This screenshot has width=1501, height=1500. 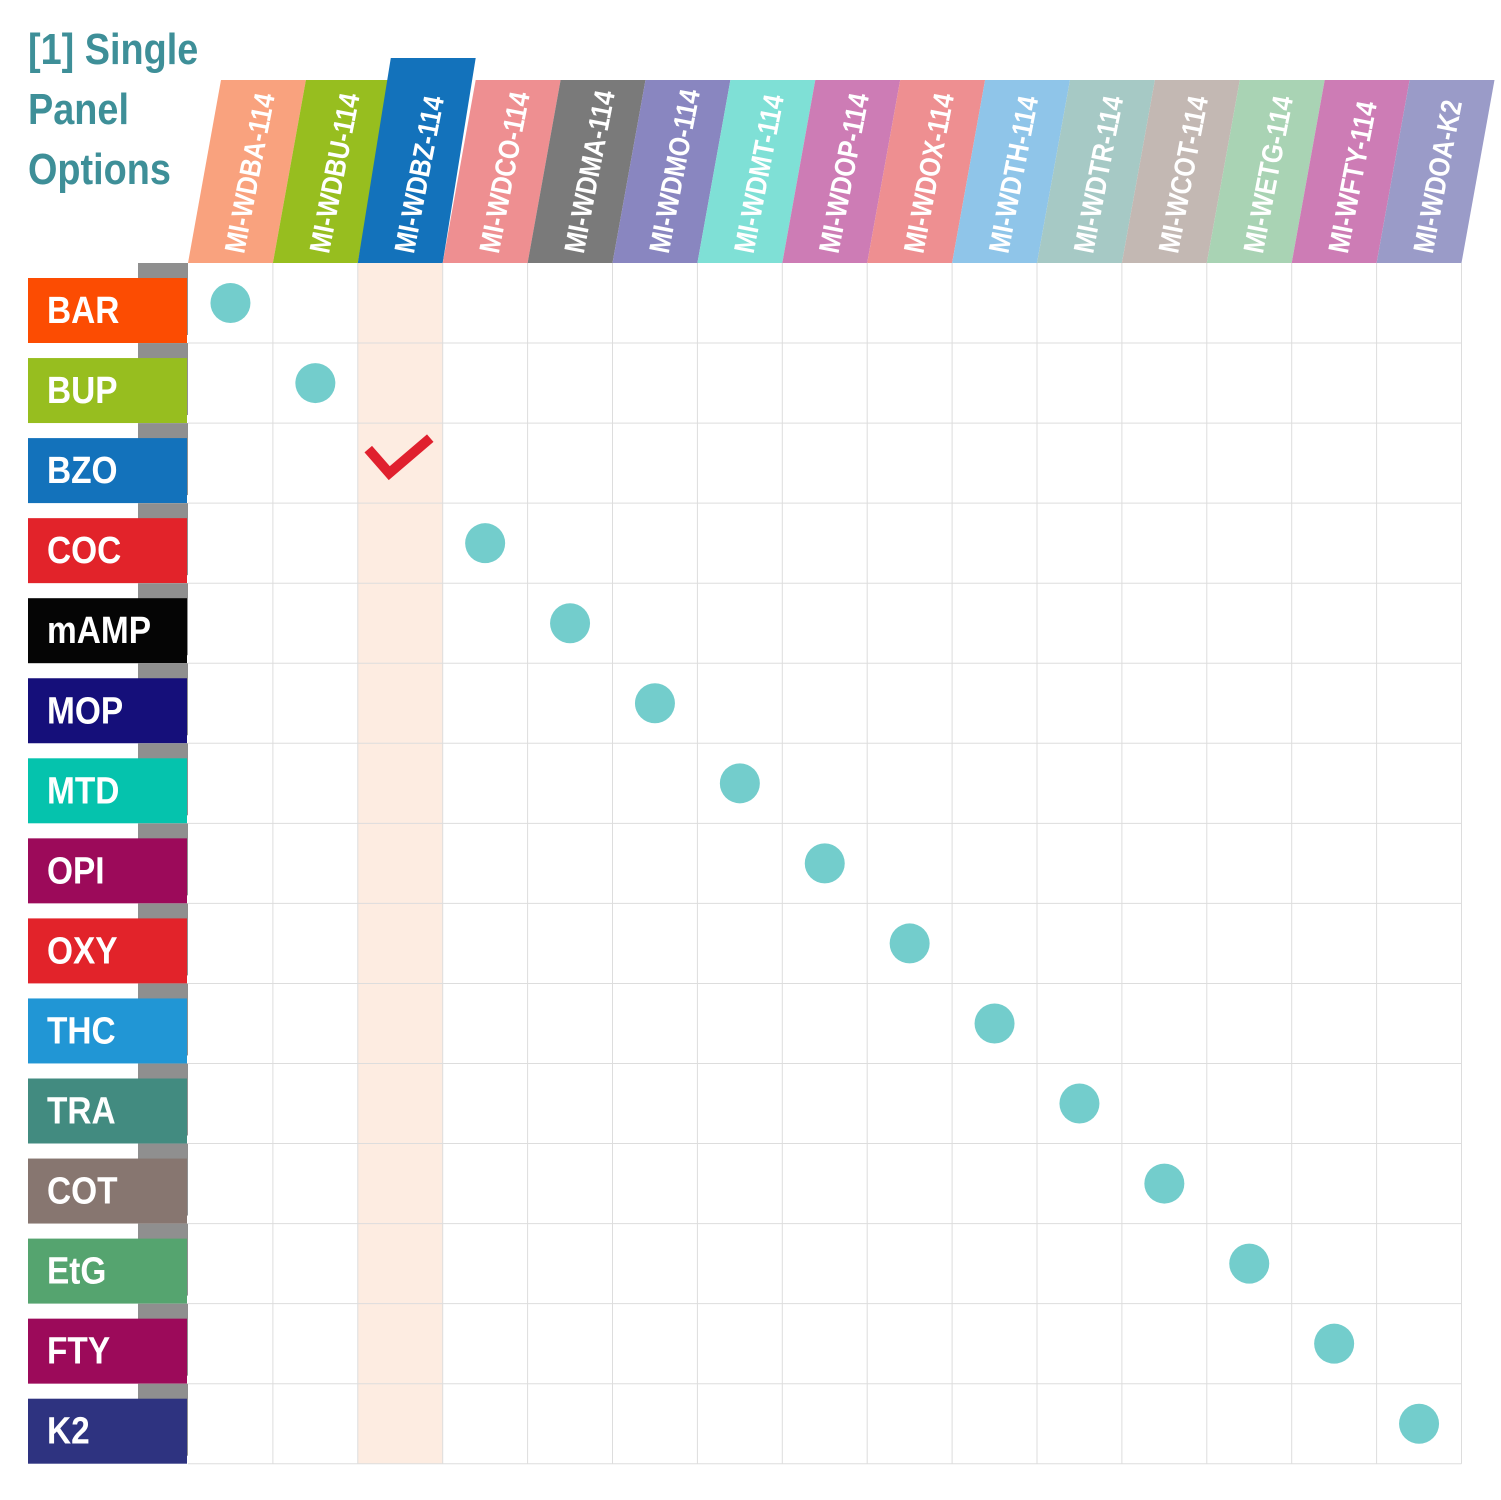 I want to click on row-label: THC, so click(x=81, y=1031).